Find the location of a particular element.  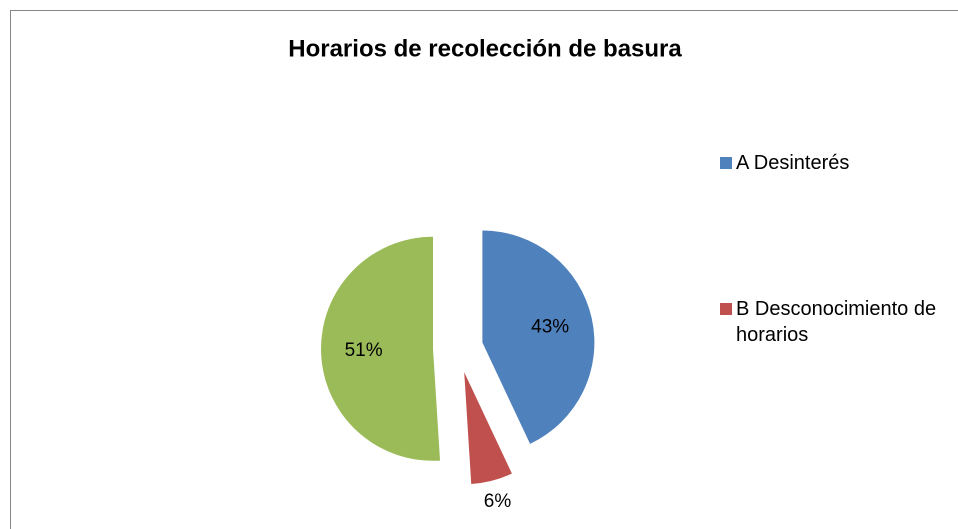

data-label: 43% is located at coordinates (550, 326).